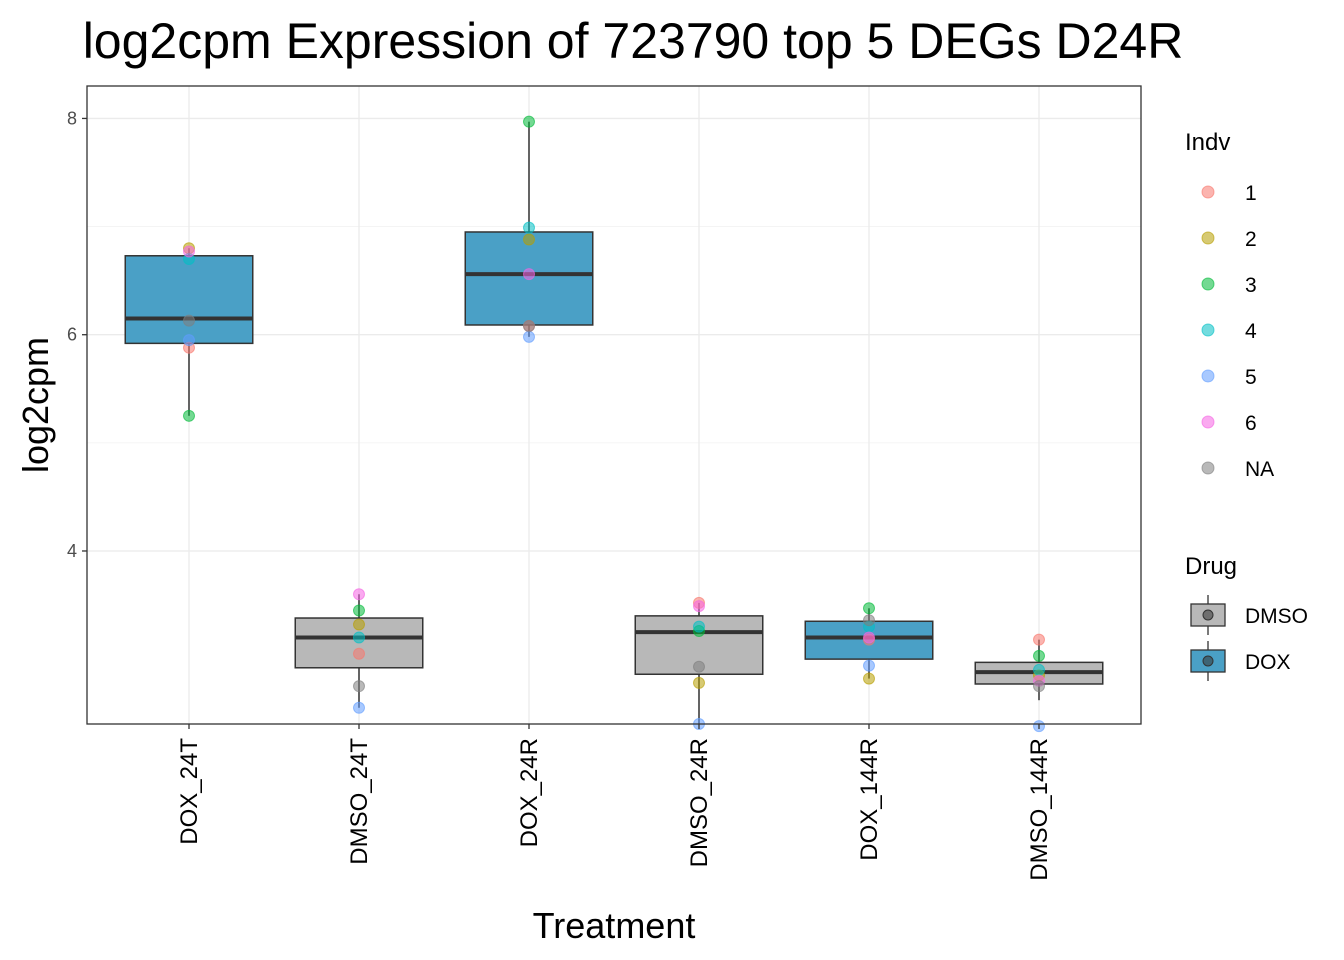  What do you see at coordinates (529, 792) in the screenshot?
I see `x-tick-label: DOX_24R` at bounding box center [529, 792].